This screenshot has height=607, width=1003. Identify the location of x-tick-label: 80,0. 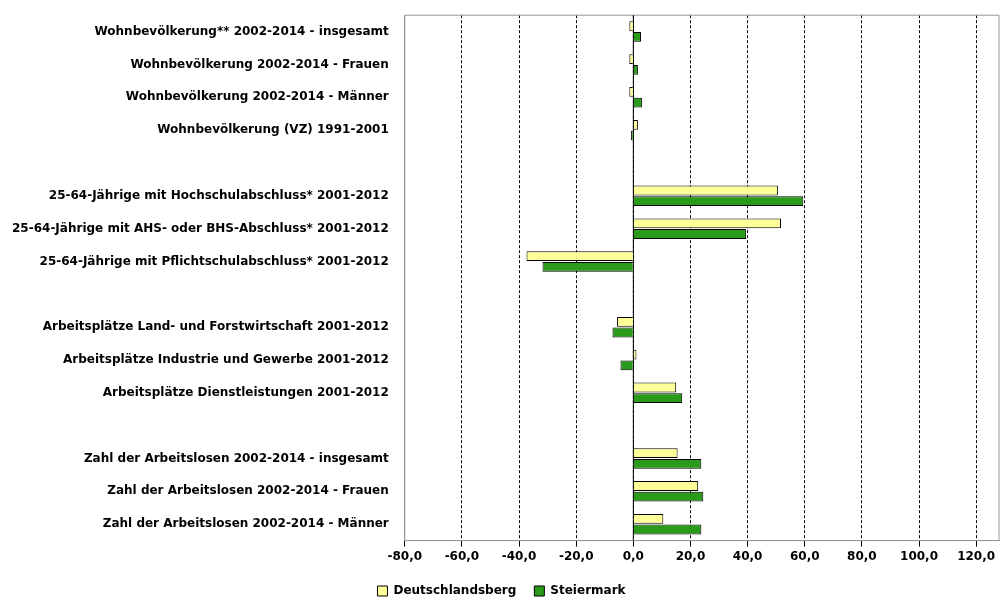
(862, 555).